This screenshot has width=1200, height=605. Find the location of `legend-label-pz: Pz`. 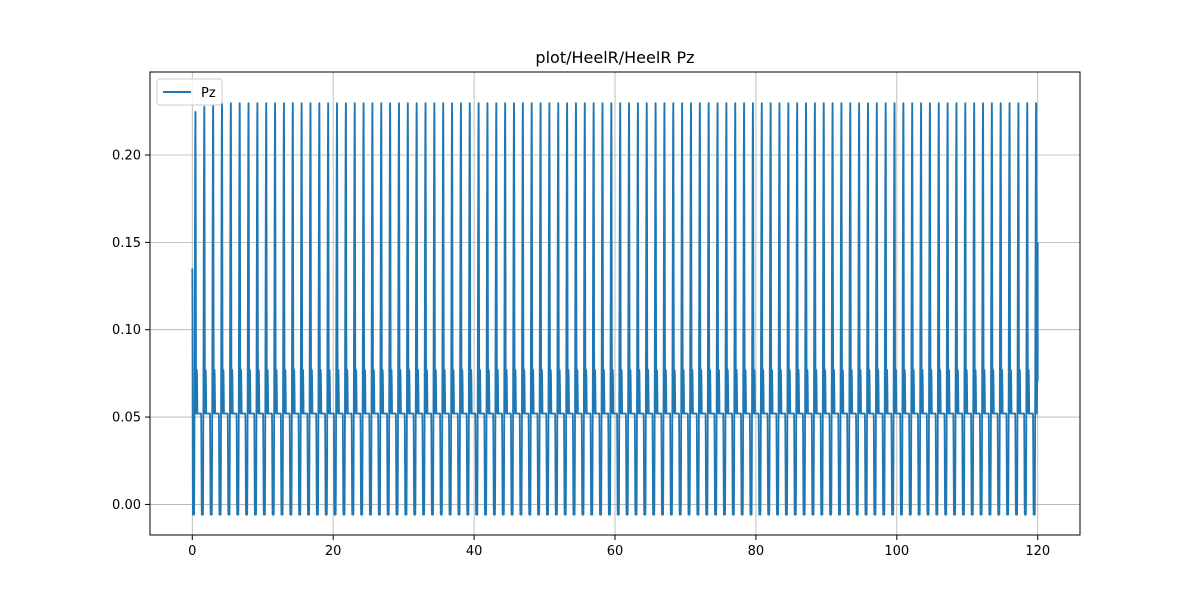

legend-label-pz: Pz is located at coordinates (208, 93).